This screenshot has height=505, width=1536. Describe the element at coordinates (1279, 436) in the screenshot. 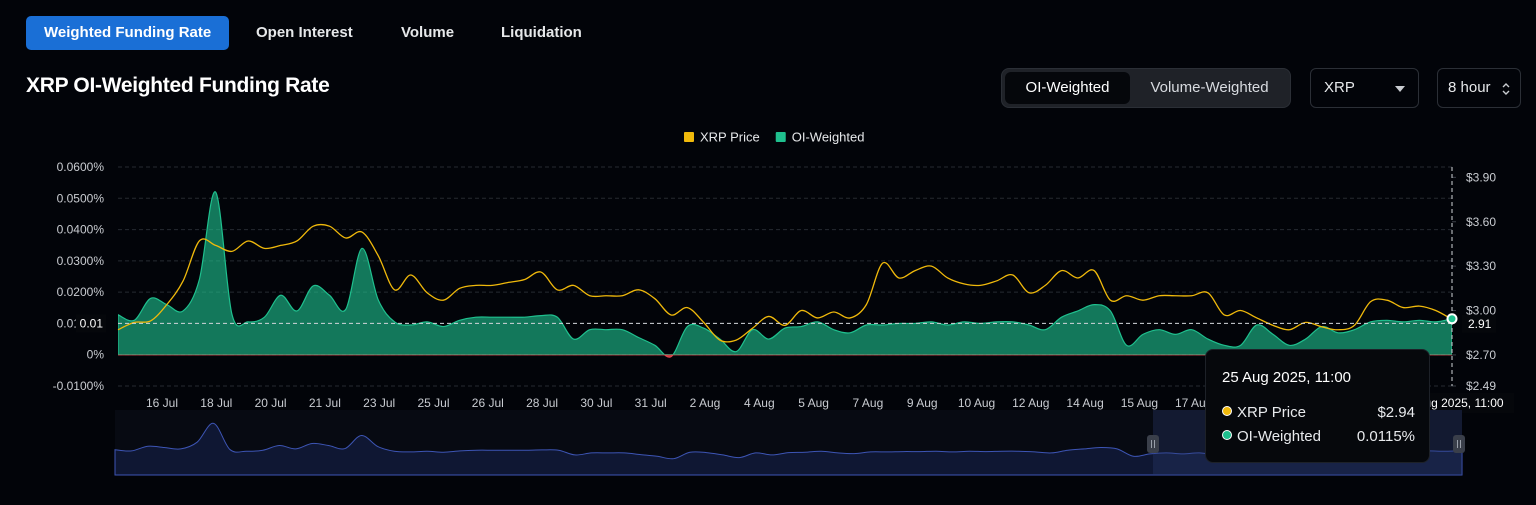

I see `tooltip-name: OI-Weighted` at that location.